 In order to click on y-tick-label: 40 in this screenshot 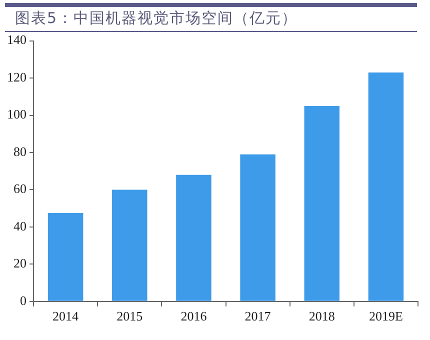, I will do `click(20, 226)`.